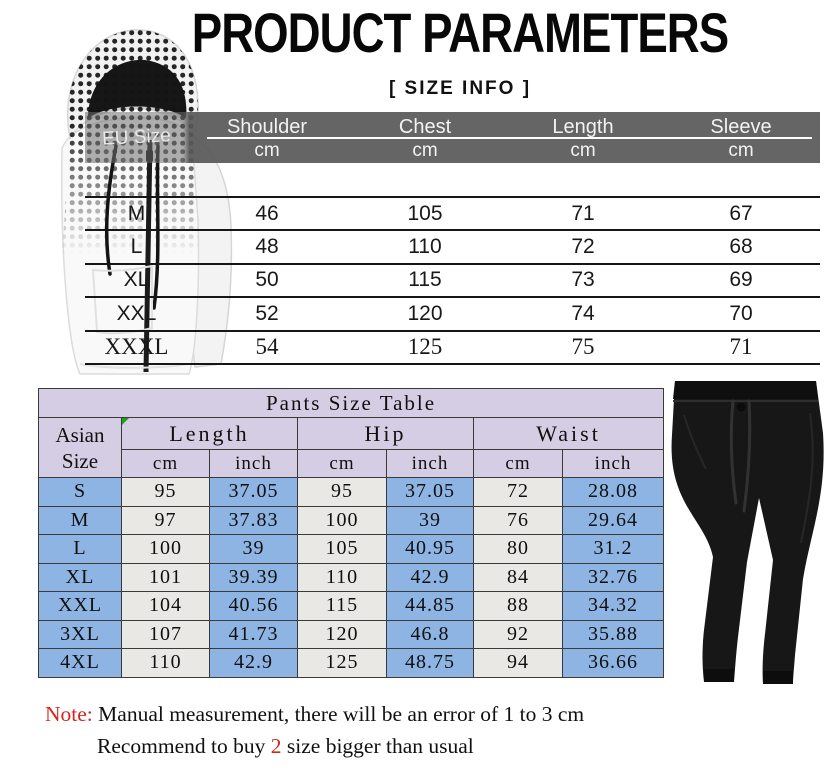 Image resolution: width=832 pixels, height=774 pixels. I want to click on note-highlight: 2, so click(276, 746).